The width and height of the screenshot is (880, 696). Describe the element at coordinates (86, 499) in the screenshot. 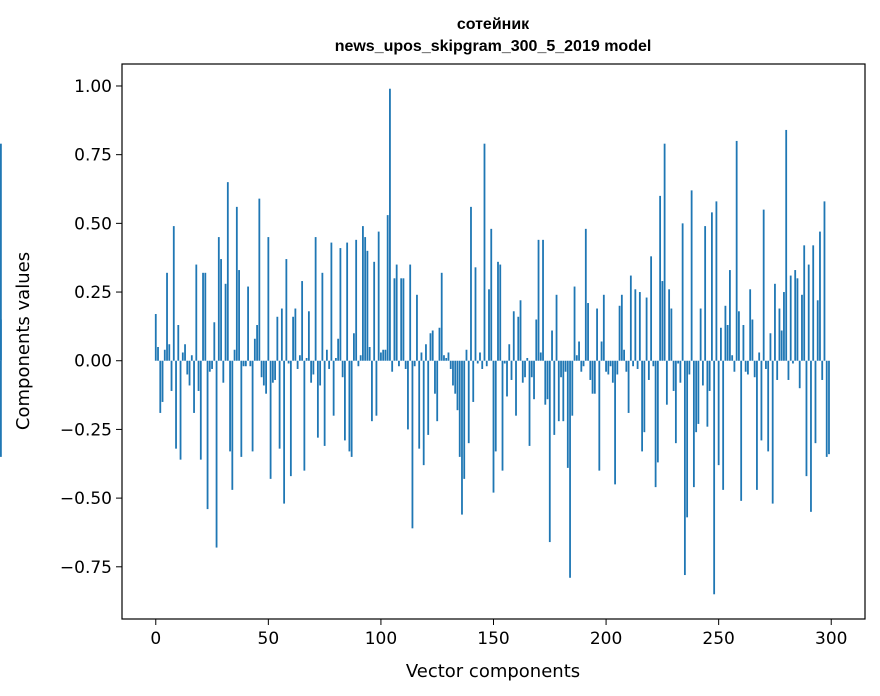

I see `y-tick-label: −0.50` at that location.